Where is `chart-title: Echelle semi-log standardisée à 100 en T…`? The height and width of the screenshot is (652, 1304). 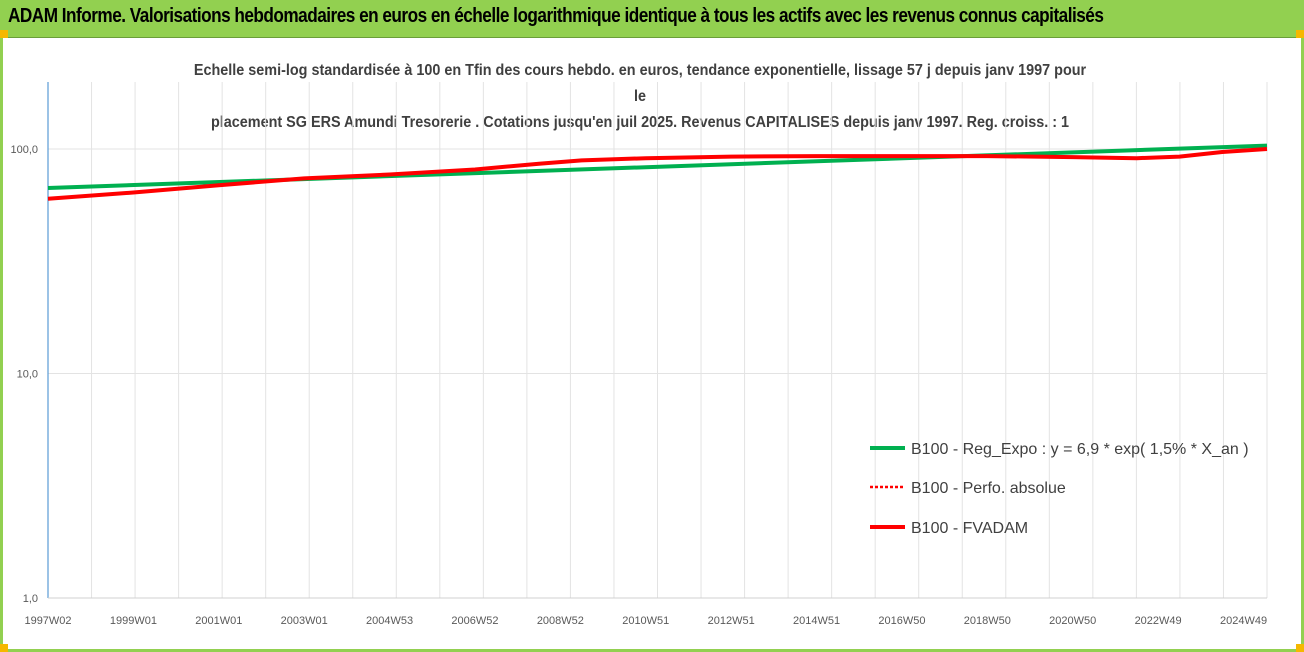 chart-title: Echelle semi-log standardisée à 100 en T… is located at coordinates (640, 97).